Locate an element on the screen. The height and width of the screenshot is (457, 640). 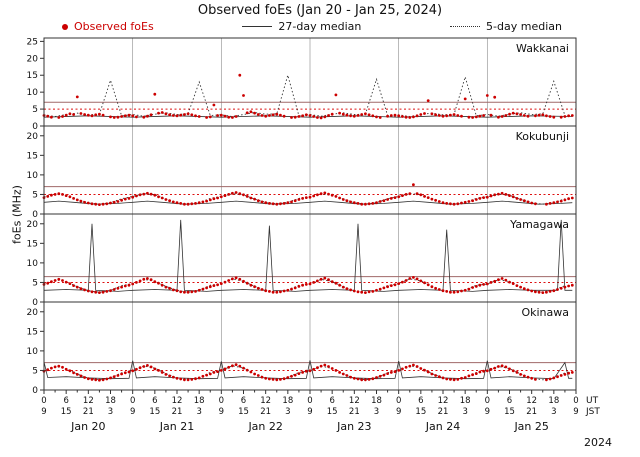
station-label: Kokubunji is located at coordinates (542, 136).